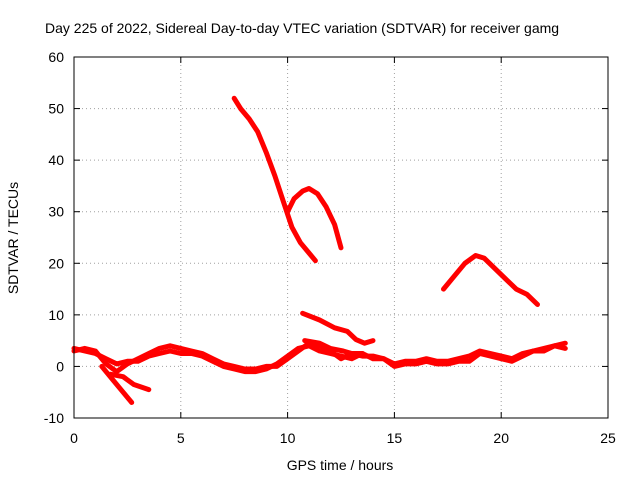 The height and width of the screenshot is (480, 640). I want to click on series-line-dip-b, so click(129, 382).